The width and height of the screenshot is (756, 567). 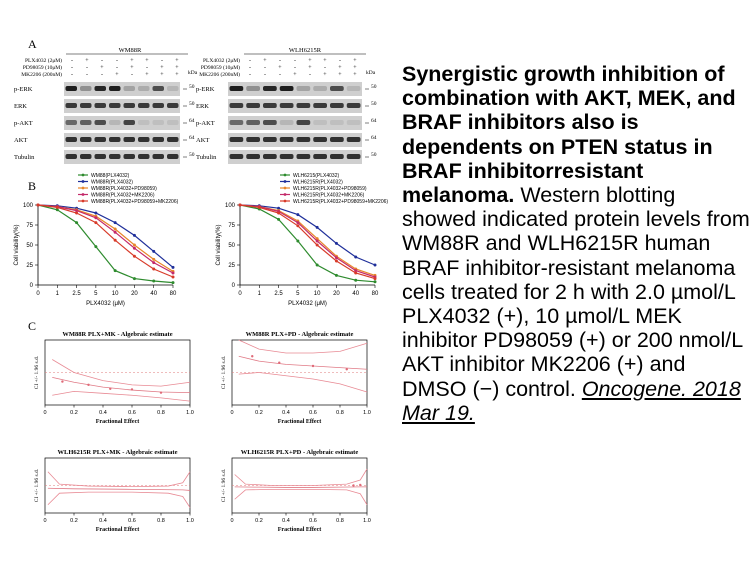 What do you see at coordinates (96, 294) in the screenshot?
I see `x-tick-label: 5` at bounding box center [96, 294].